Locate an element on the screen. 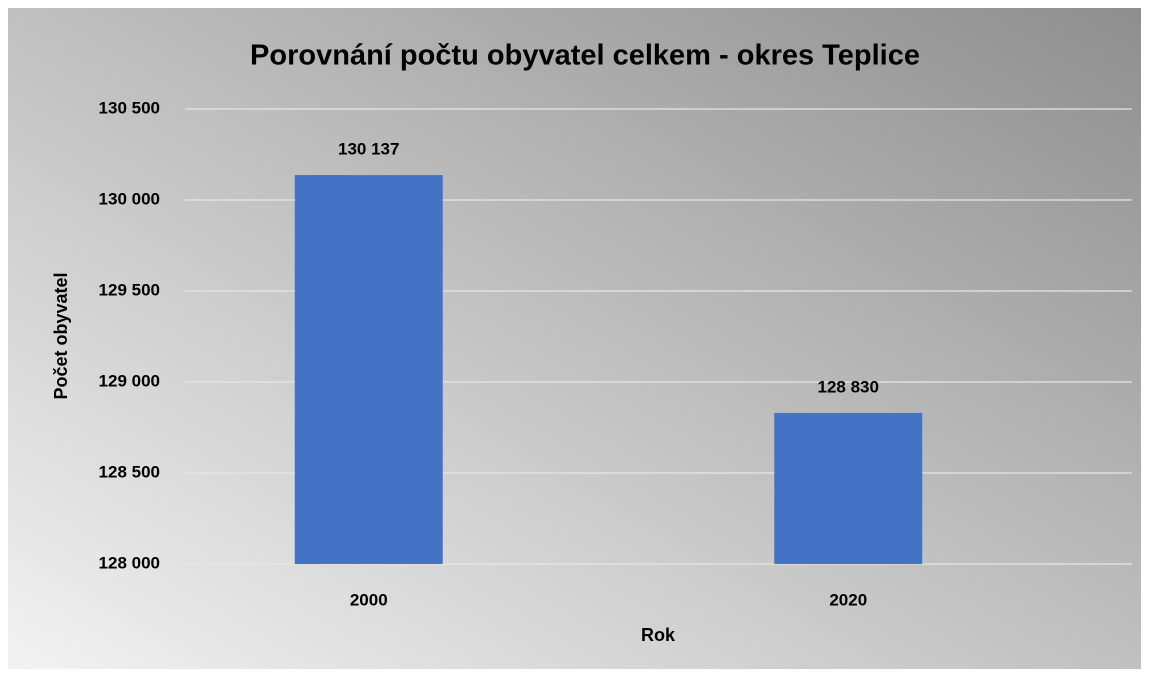  data-label: 130 137 is located at coordinates (368, 149).